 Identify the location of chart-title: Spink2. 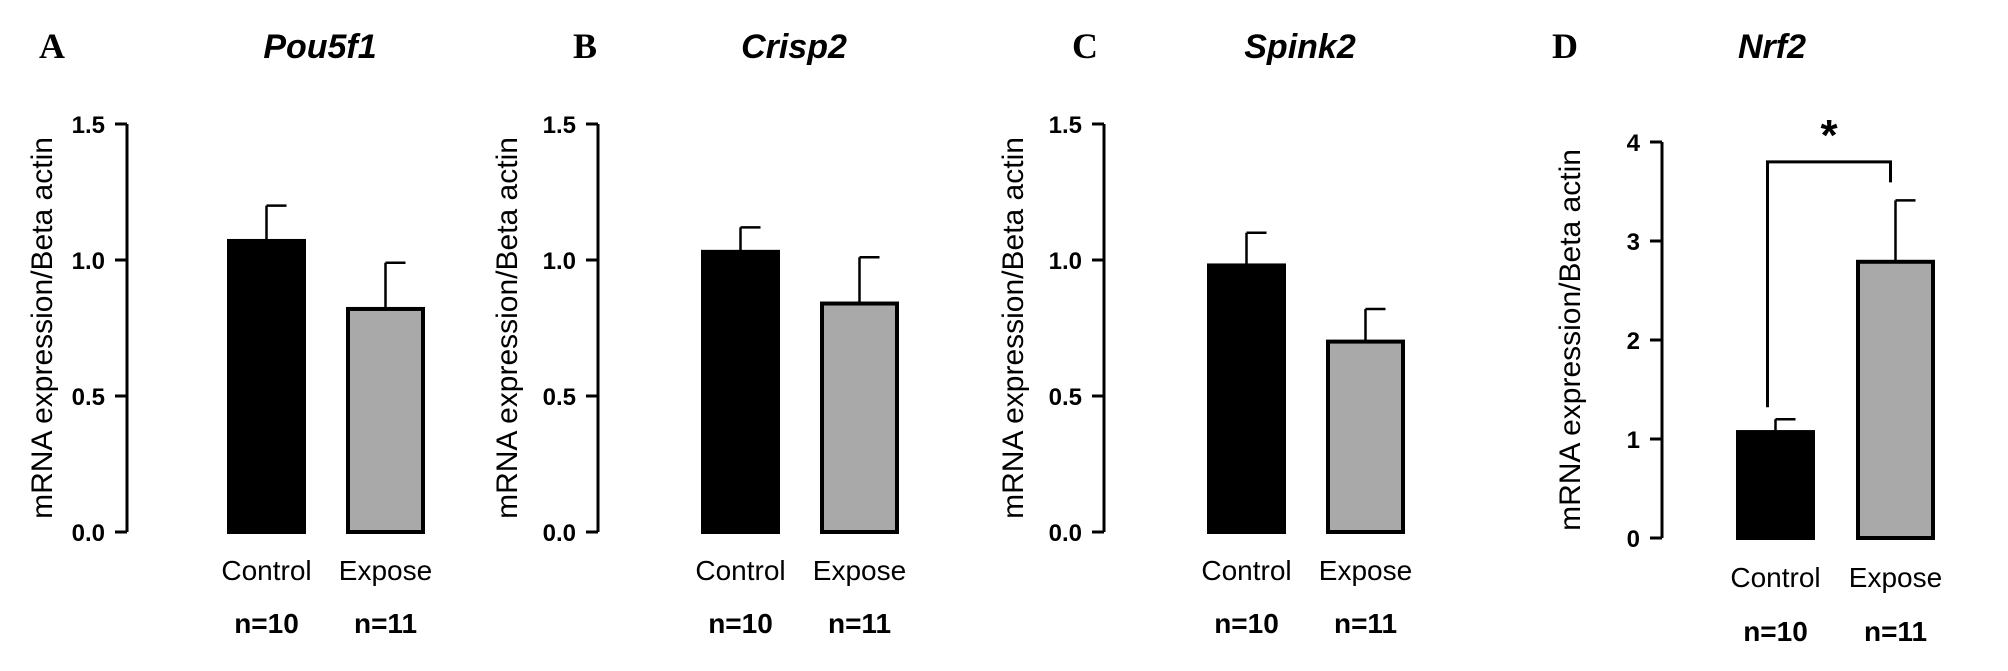
(1300, 47).